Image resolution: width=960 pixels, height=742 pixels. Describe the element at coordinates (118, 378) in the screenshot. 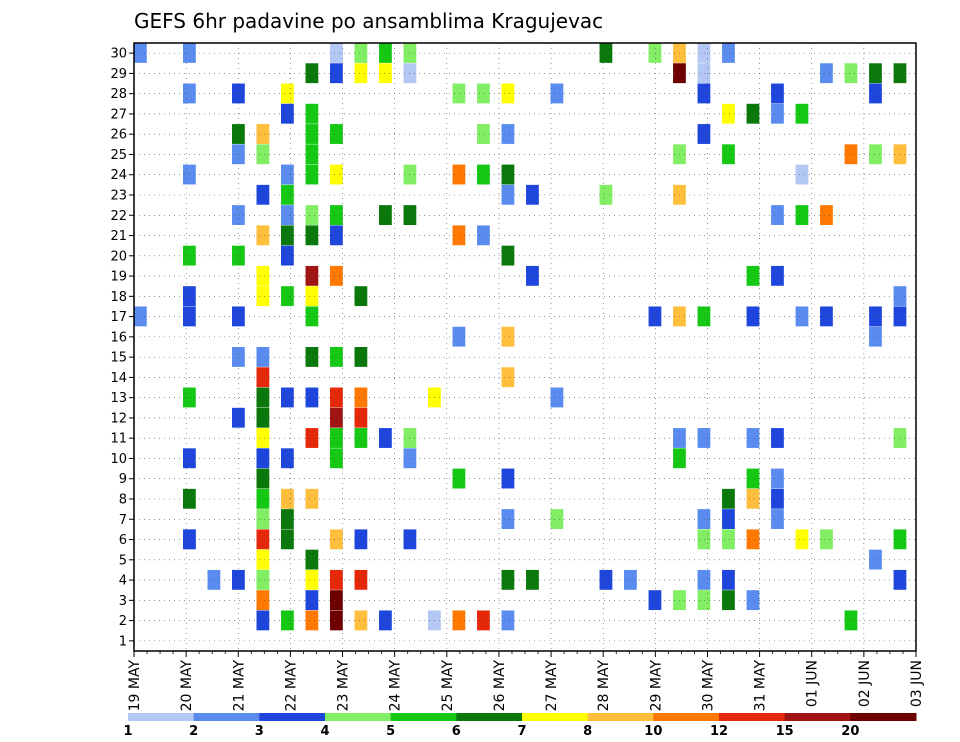

I see `y-tick-label: 14` at that location.